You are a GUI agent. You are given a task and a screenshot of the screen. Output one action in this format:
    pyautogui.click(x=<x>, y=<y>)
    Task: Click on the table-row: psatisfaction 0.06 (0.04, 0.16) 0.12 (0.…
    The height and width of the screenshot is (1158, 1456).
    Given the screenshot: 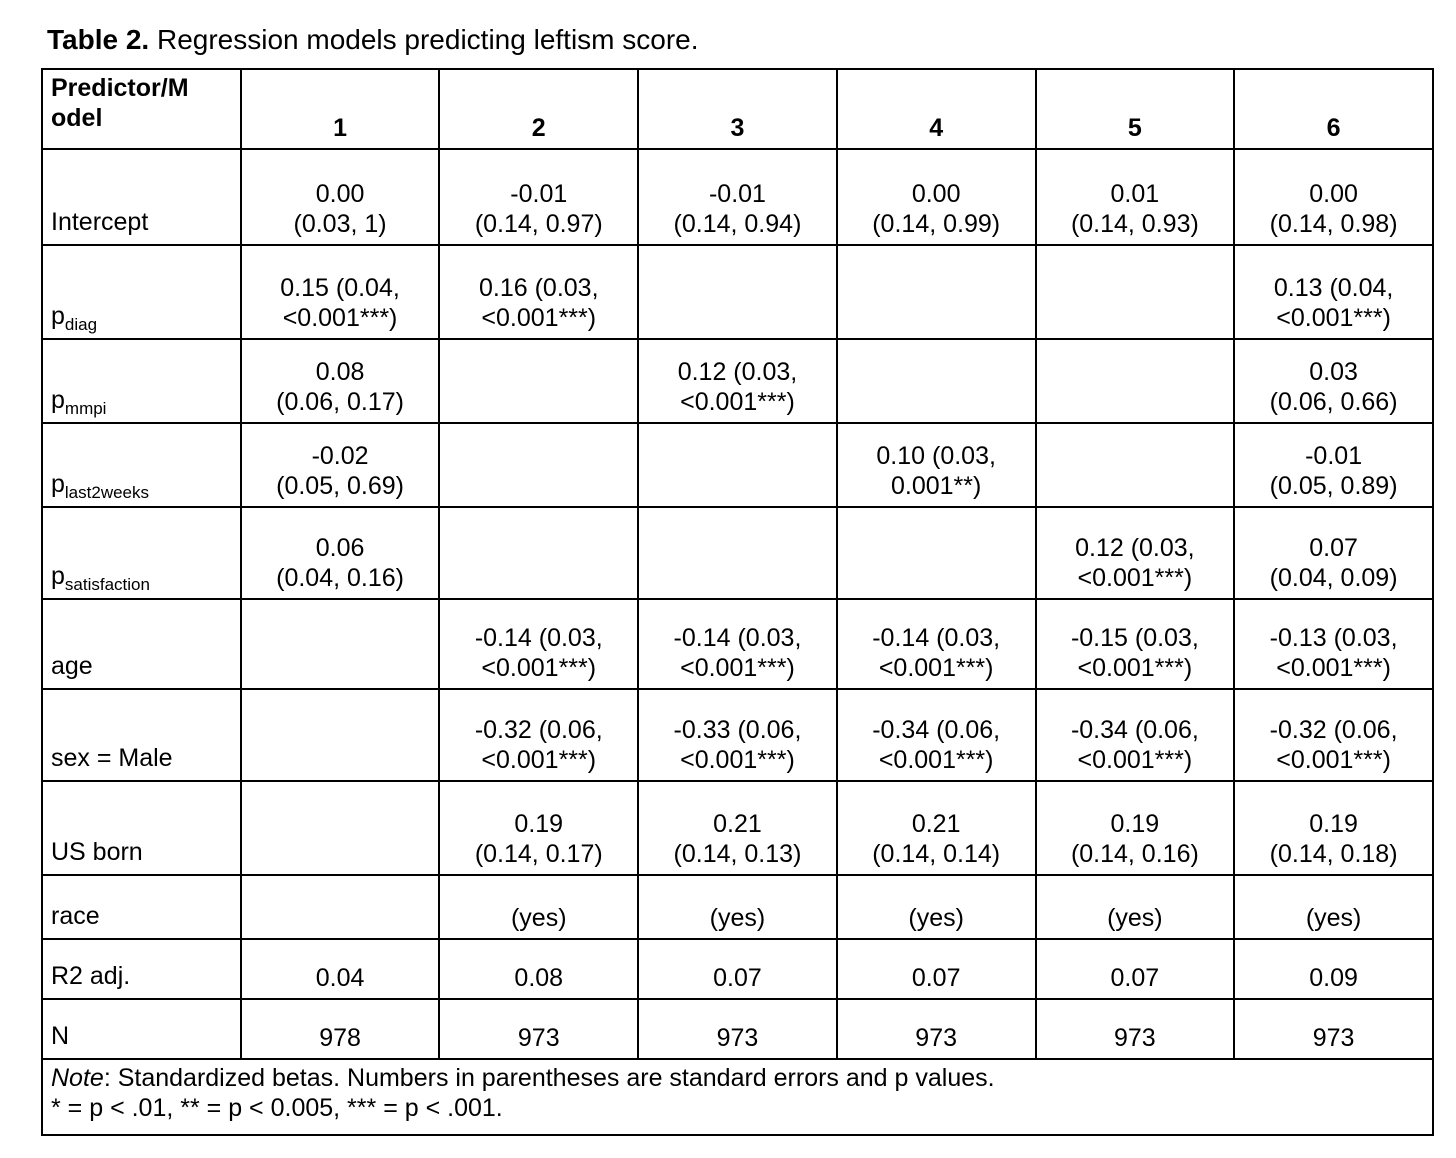 What is the action you would take?
    pyautogui.click(x=737, y=553)
    